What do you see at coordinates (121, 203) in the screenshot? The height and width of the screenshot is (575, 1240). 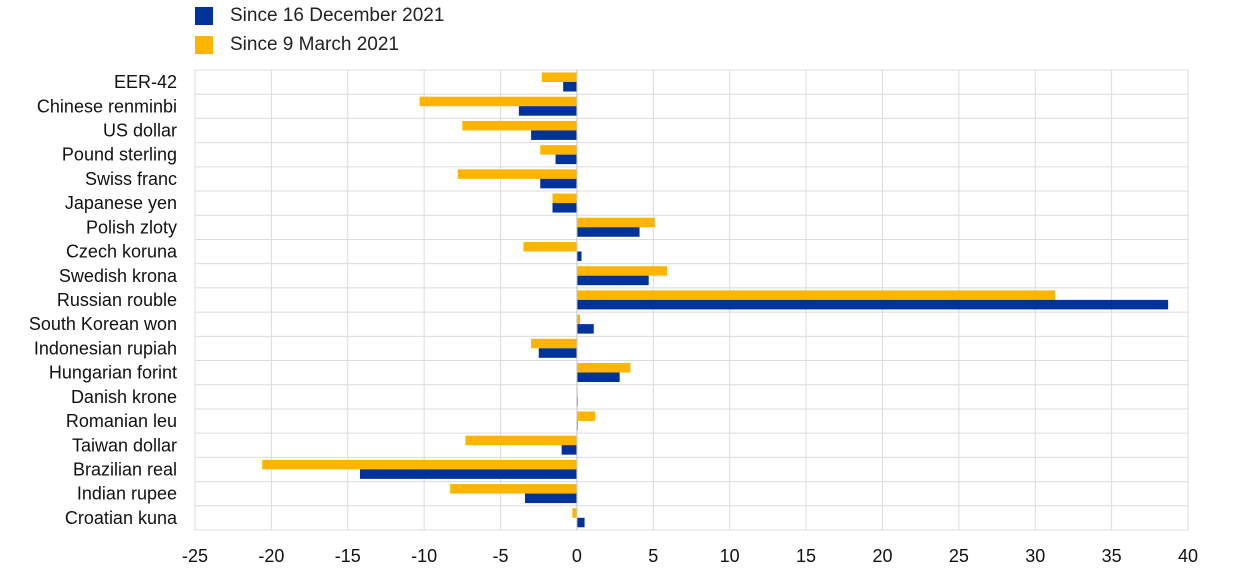 I see `y-tick-label: Japanese yen` at bounding box center [121, 203].